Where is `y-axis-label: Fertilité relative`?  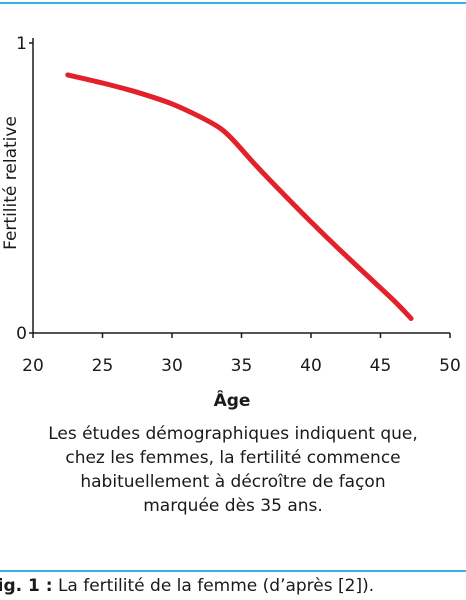 y-axis-label: Fertilité relative is located at coordinates (11, 183).